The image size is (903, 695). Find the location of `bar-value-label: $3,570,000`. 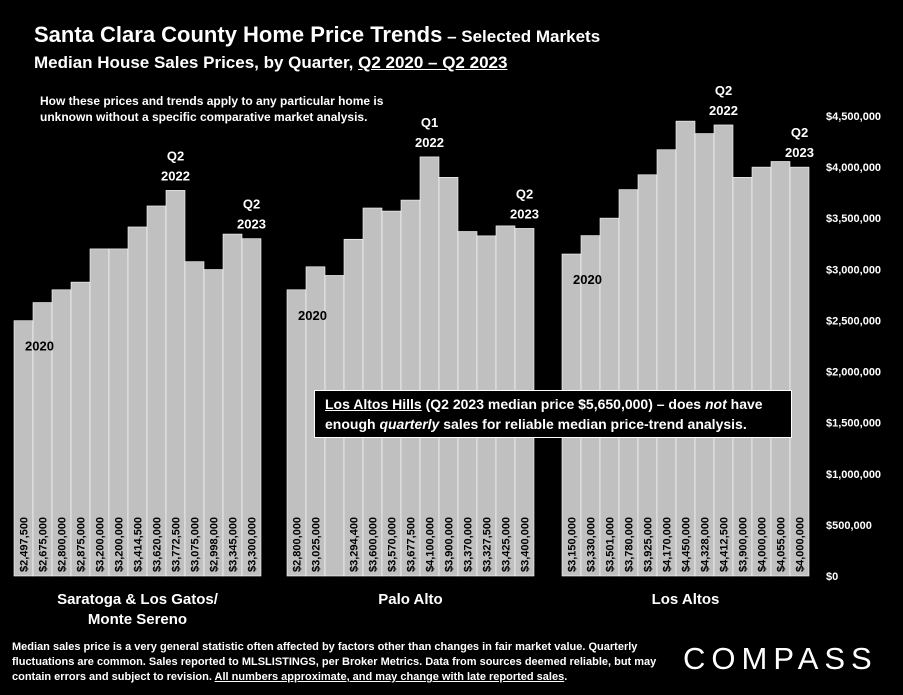

bar-value-label: $3,570,000 is located at coordinates (393, 544).